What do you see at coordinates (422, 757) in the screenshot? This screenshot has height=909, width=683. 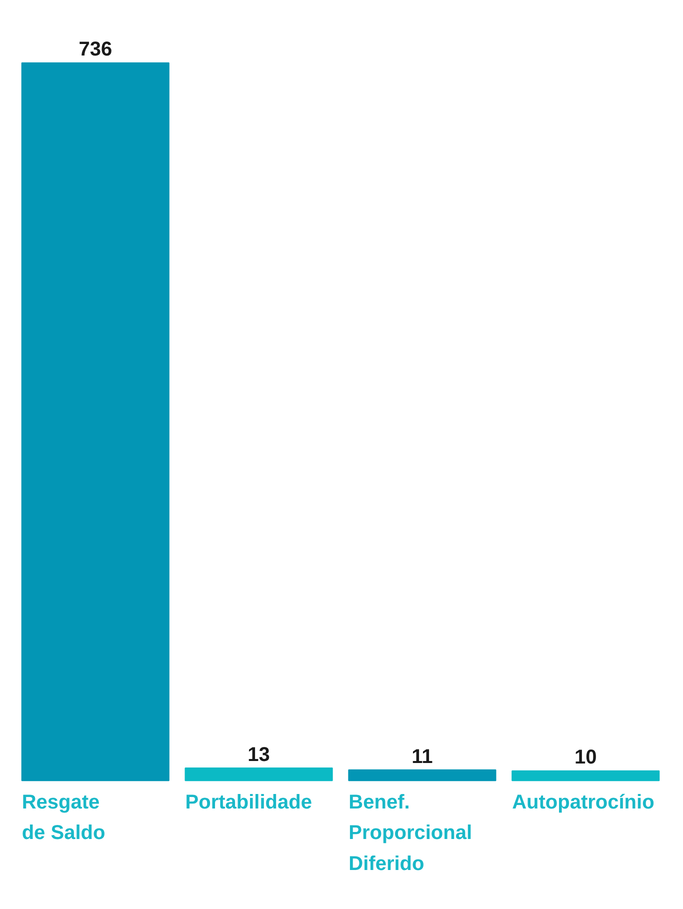 I see `data-label: 11` at bounding box center [422, 757].